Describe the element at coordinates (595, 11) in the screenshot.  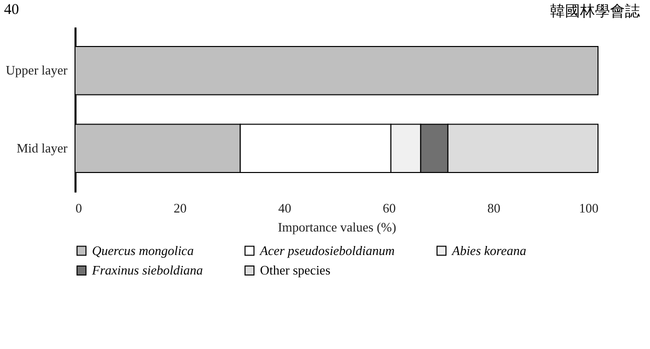
I see `text: 韓國林學會誌` at that location.